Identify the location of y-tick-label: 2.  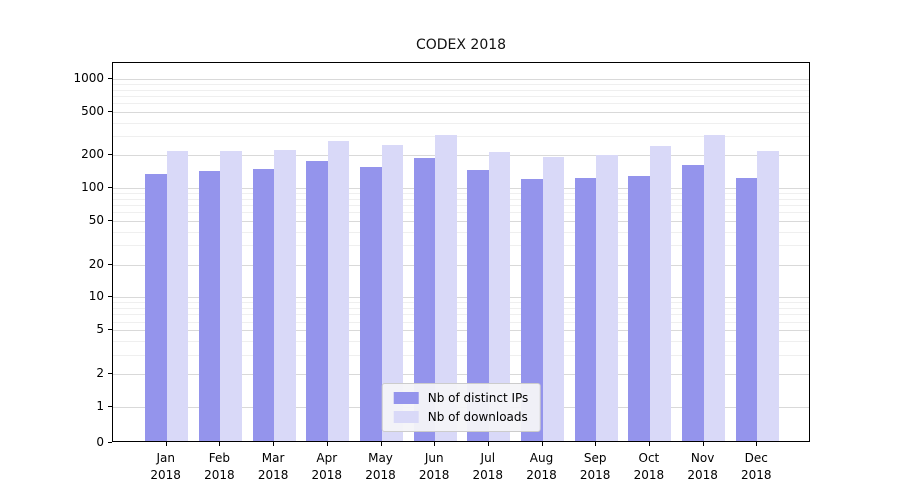
(100, 372).